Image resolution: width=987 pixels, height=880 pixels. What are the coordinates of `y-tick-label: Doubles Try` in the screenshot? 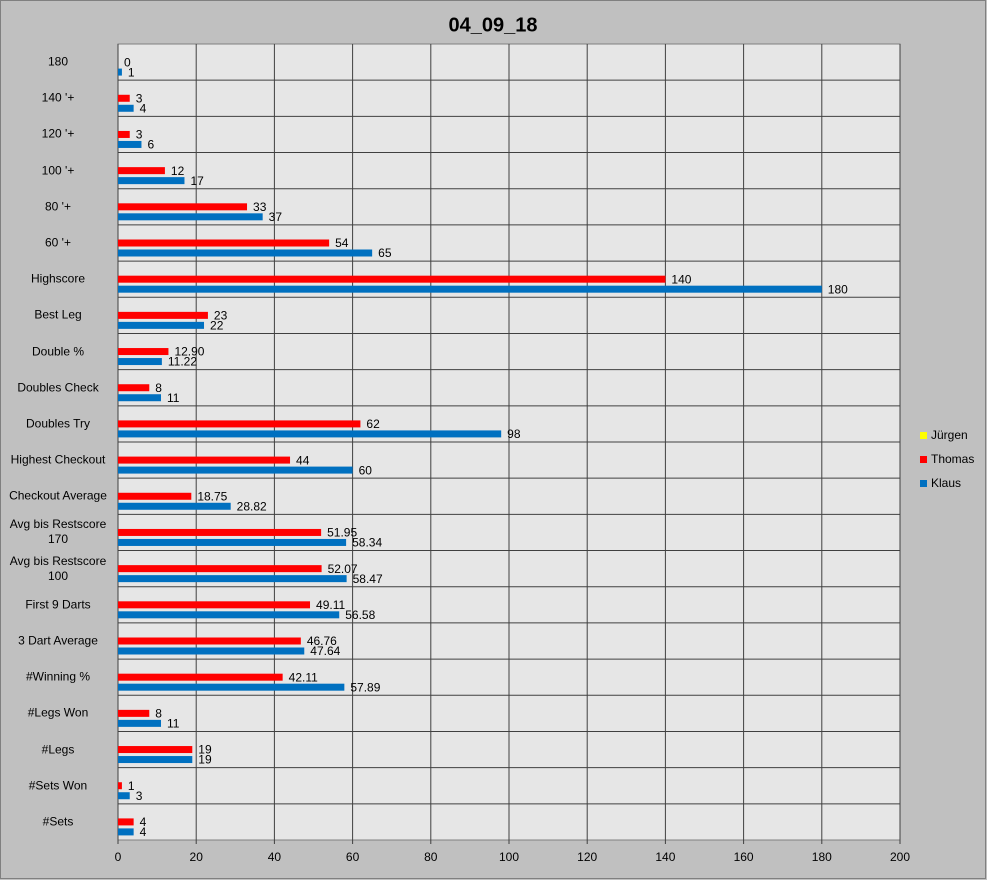 It's located at (58, 423).